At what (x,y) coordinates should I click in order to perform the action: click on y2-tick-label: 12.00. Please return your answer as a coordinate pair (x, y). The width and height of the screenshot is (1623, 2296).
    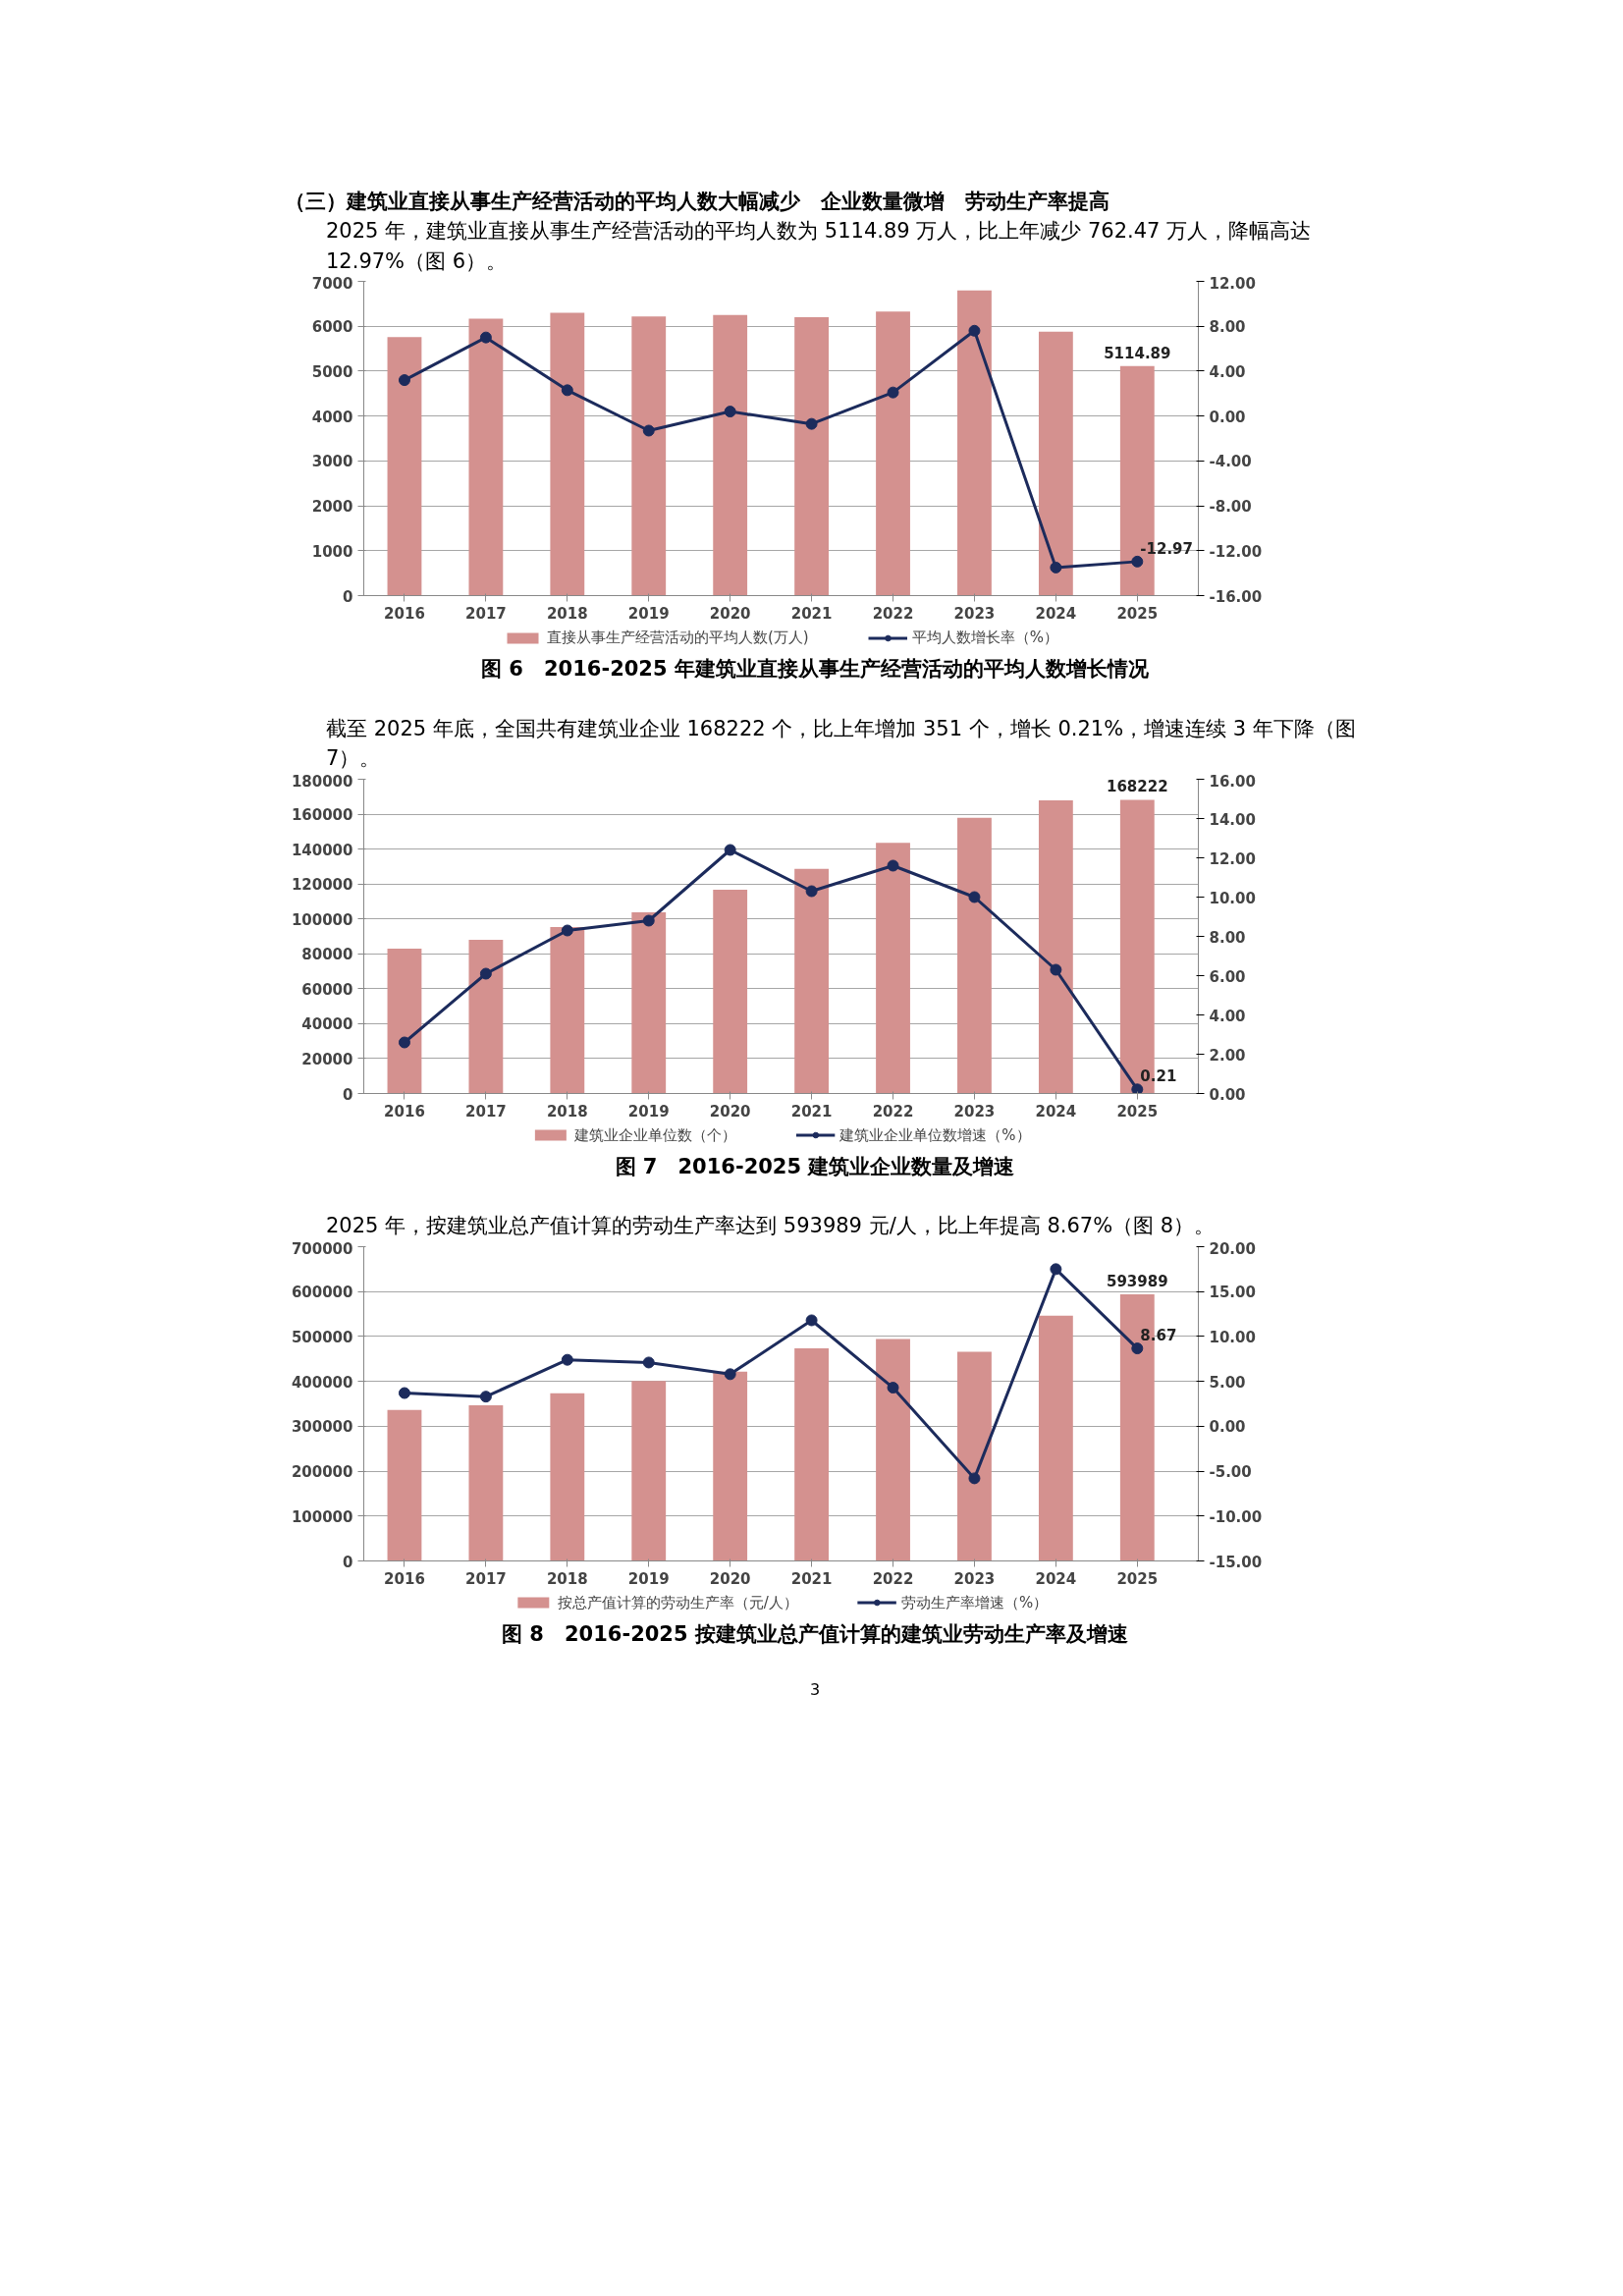
    Looking at the image, I should click on (1232, 283).